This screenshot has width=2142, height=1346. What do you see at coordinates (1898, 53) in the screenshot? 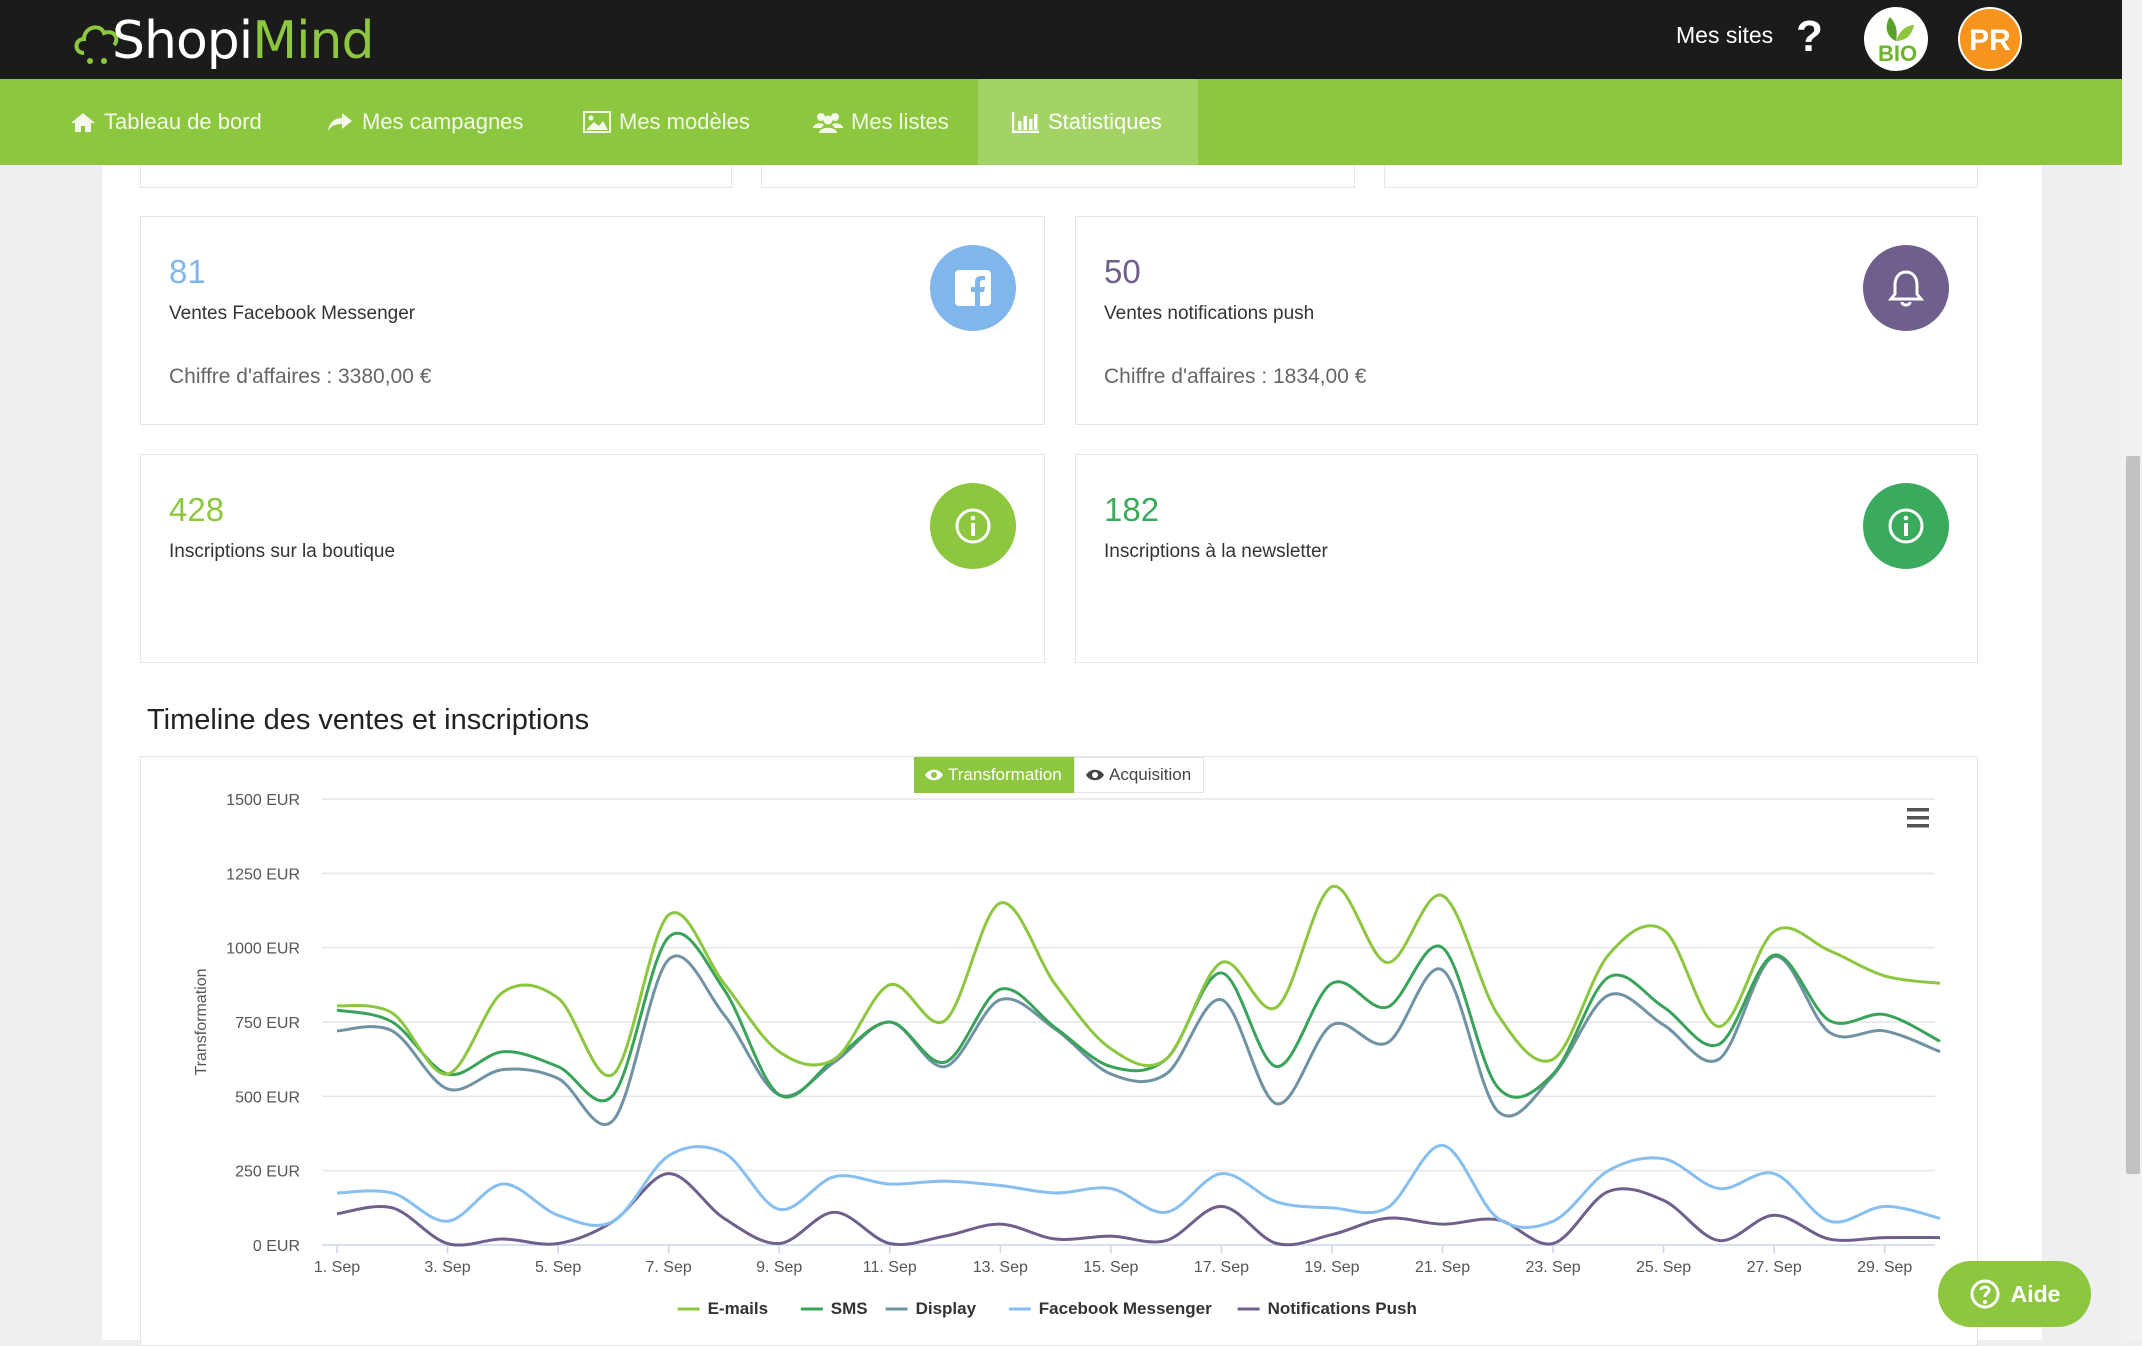
I see `bio-badge-text: BIO` at bounding box center [1898, 53].